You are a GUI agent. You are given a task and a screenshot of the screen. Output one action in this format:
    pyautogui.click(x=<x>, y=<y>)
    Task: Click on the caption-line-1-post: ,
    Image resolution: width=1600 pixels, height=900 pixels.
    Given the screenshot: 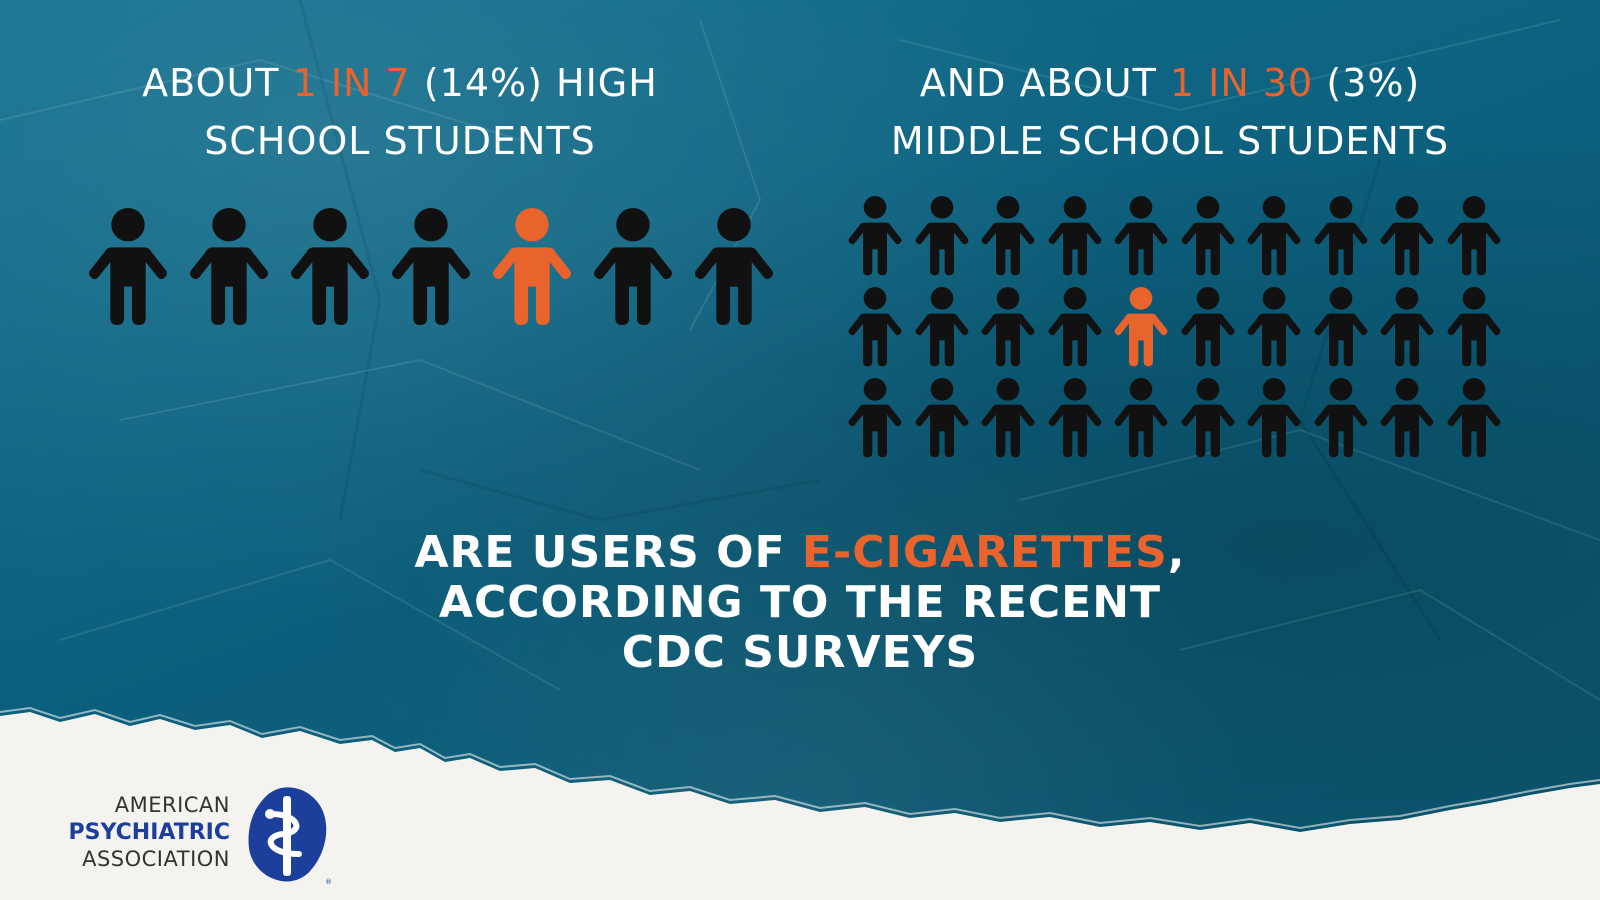 What is the action you would take?
    pyautogui.click(x=1176, y=552)
    